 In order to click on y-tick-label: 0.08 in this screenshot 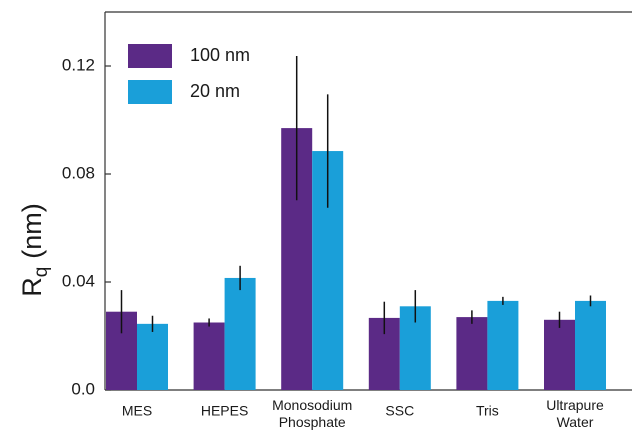, I will do `click(78, 172)`.